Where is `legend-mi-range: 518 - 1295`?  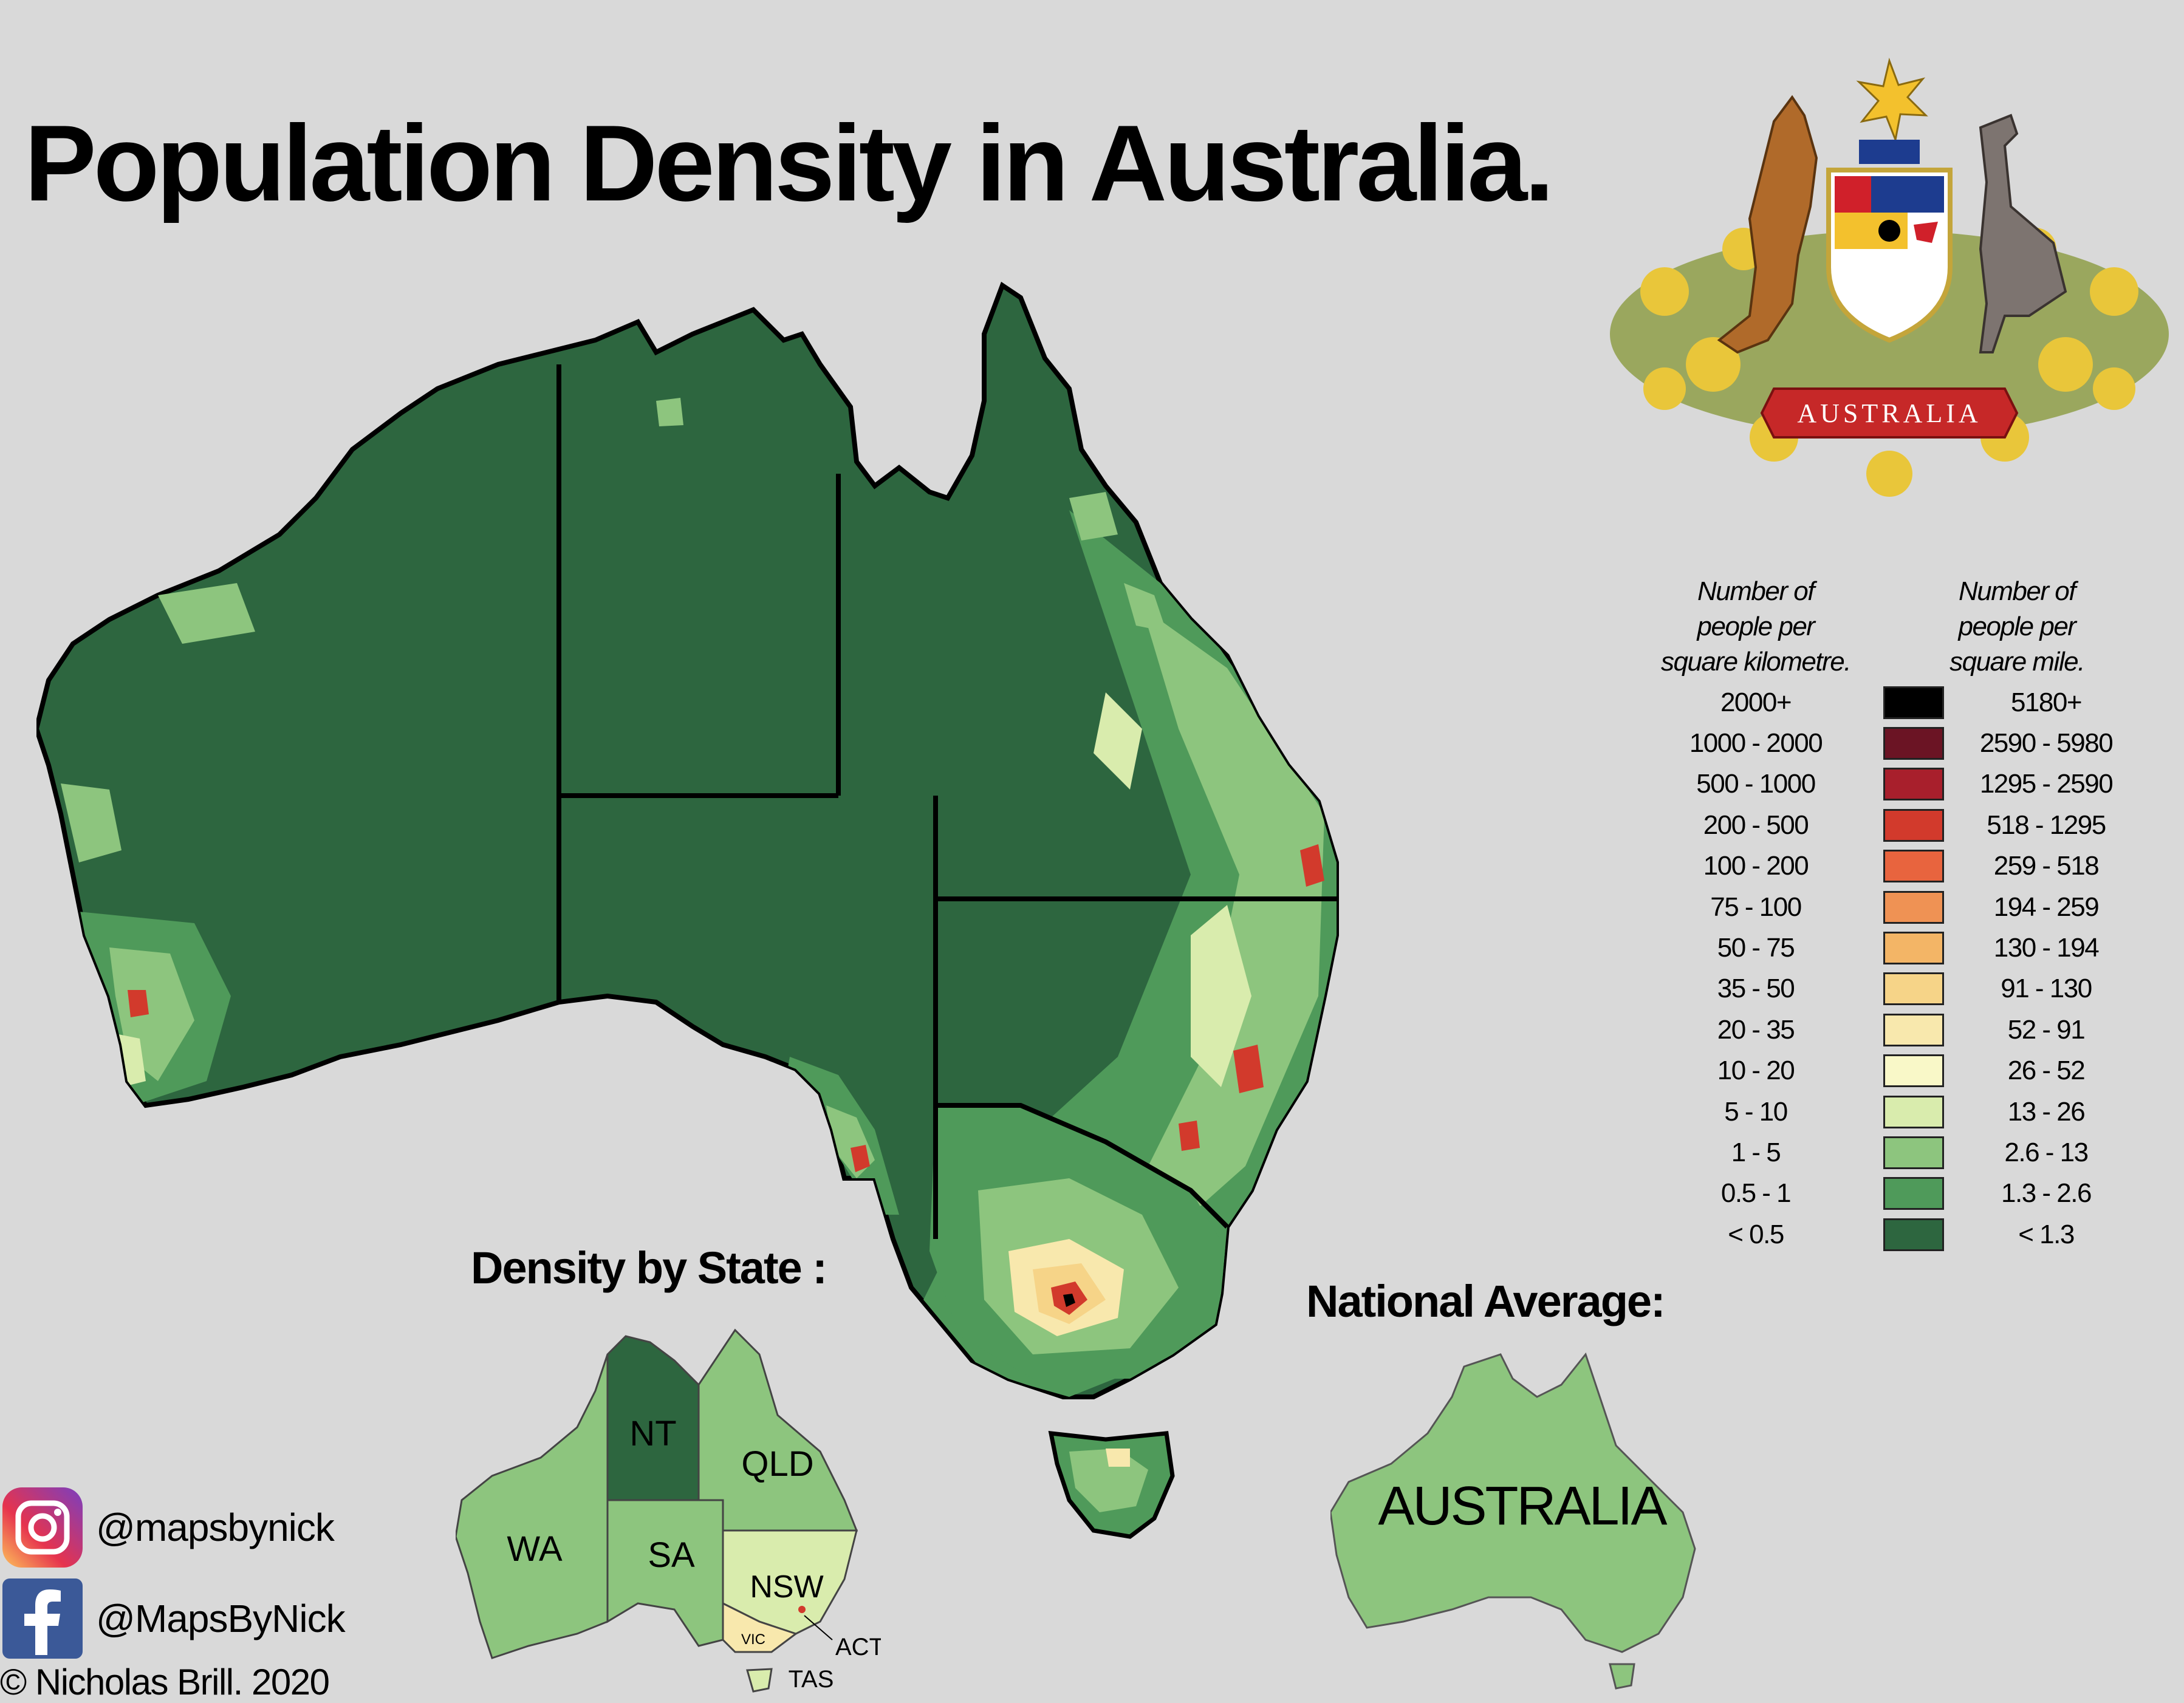 legend-mi-range: 518 - 1295 is located at coordinates (2046, 825).